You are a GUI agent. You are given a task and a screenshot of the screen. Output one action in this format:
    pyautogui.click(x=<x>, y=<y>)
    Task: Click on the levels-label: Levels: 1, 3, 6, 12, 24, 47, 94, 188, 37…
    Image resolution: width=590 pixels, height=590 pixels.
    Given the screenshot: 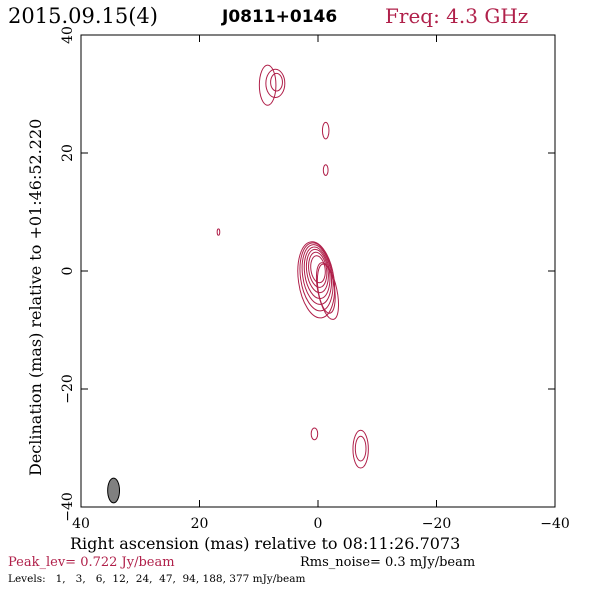 What is the action you would take?
    pyautogui.click(x=156, y=579)
    